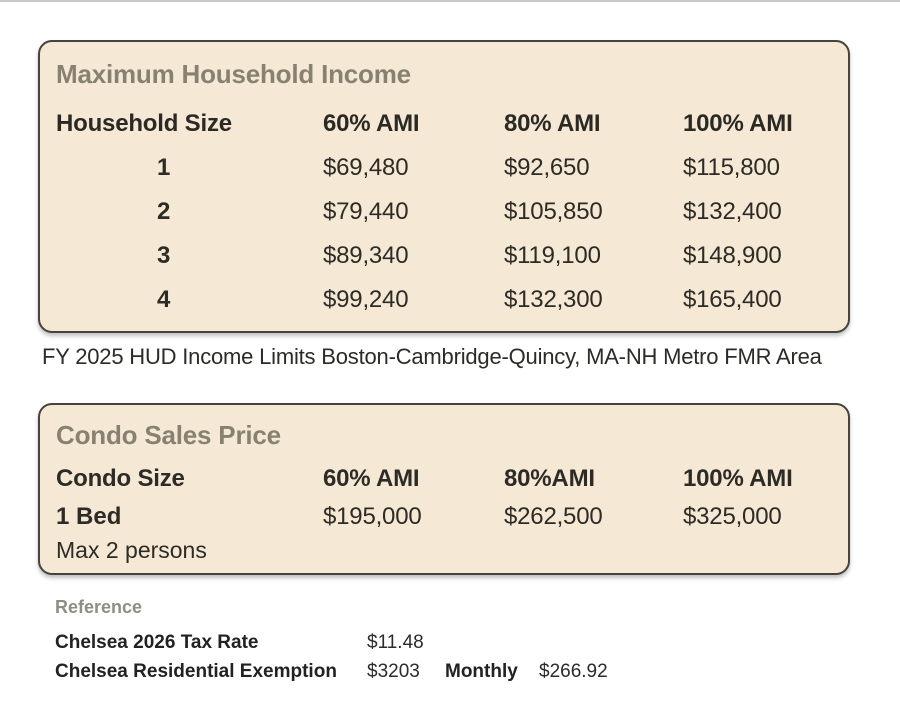  I want to click on household-size-value: 4, so click(164, 299).